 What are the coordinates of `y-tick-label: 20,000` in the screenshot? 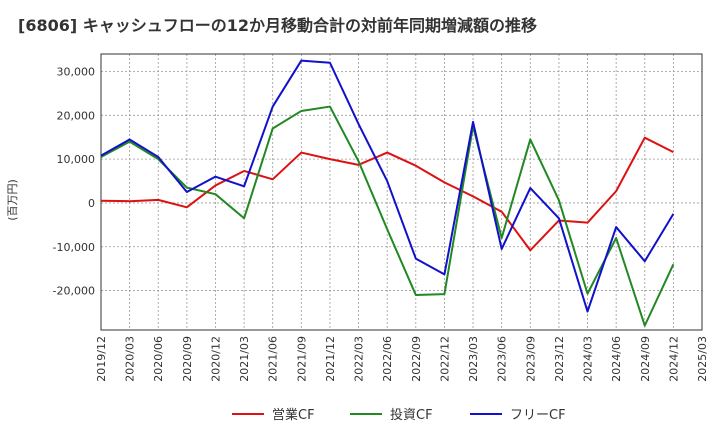 It's located at (76, 115).